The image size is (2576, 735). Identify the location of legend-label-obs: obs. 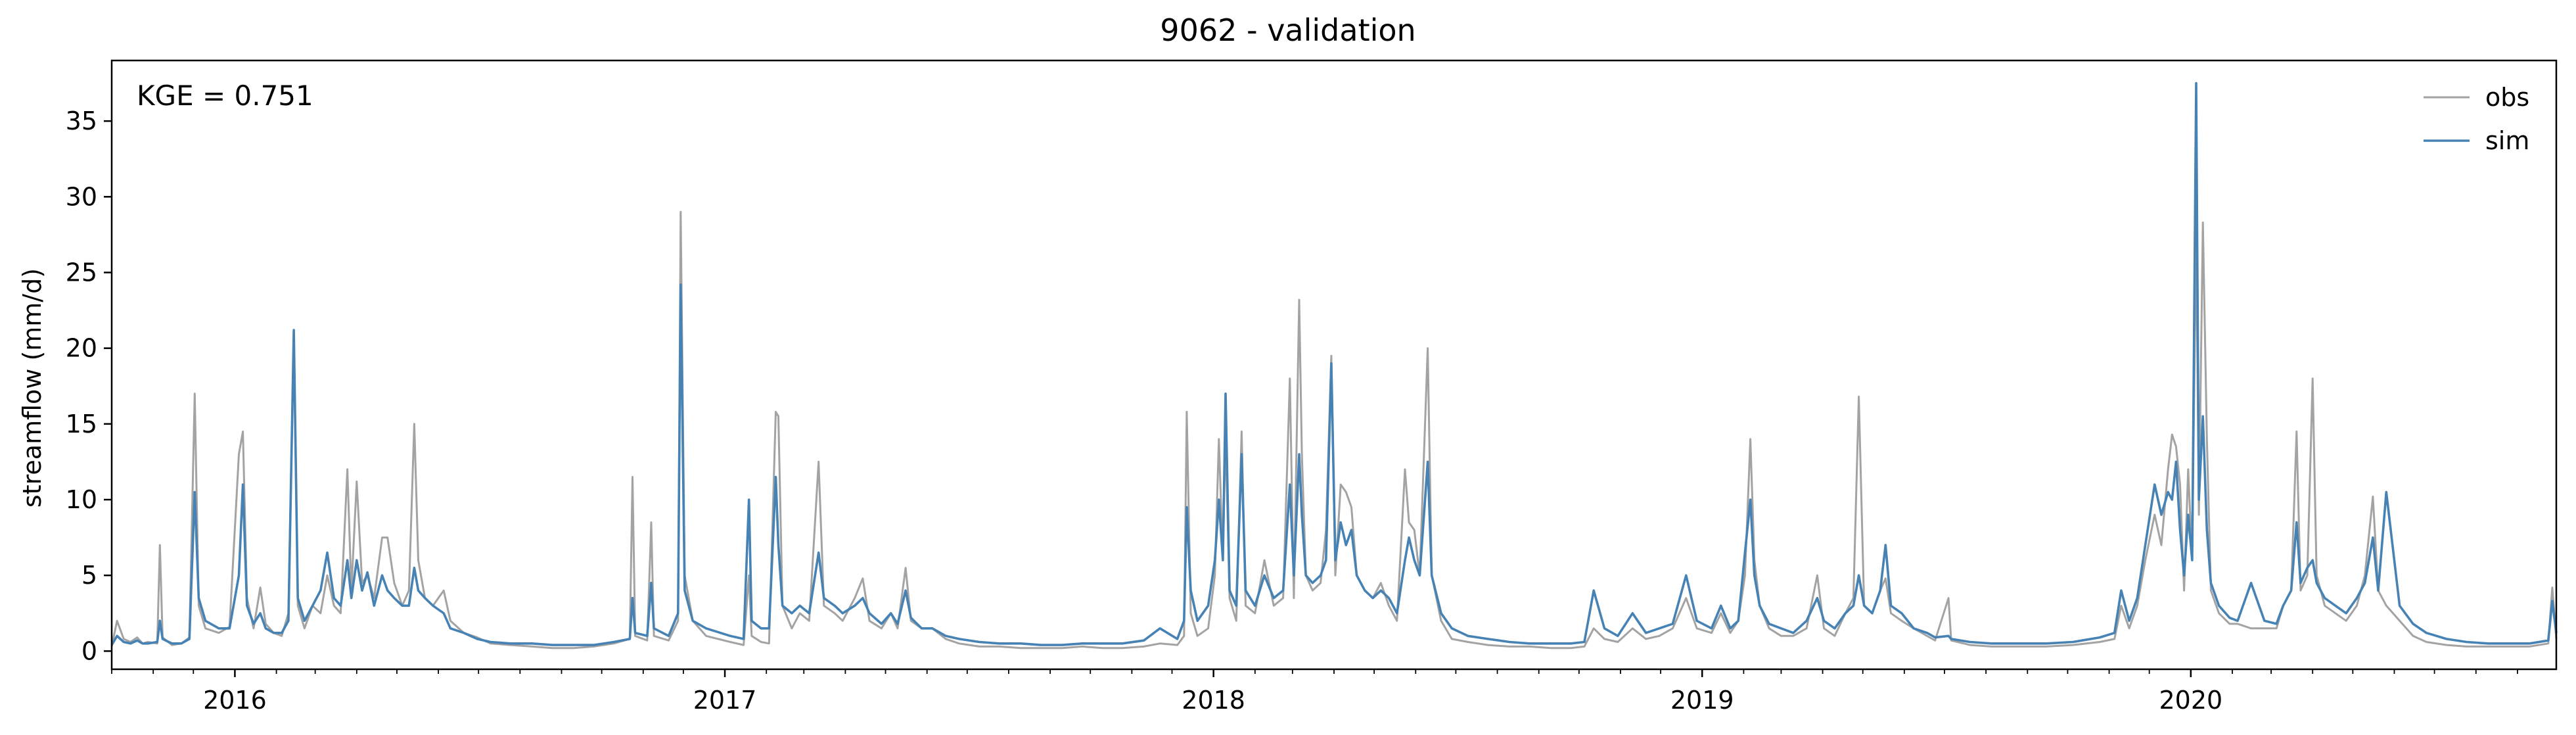
(2507, 97).